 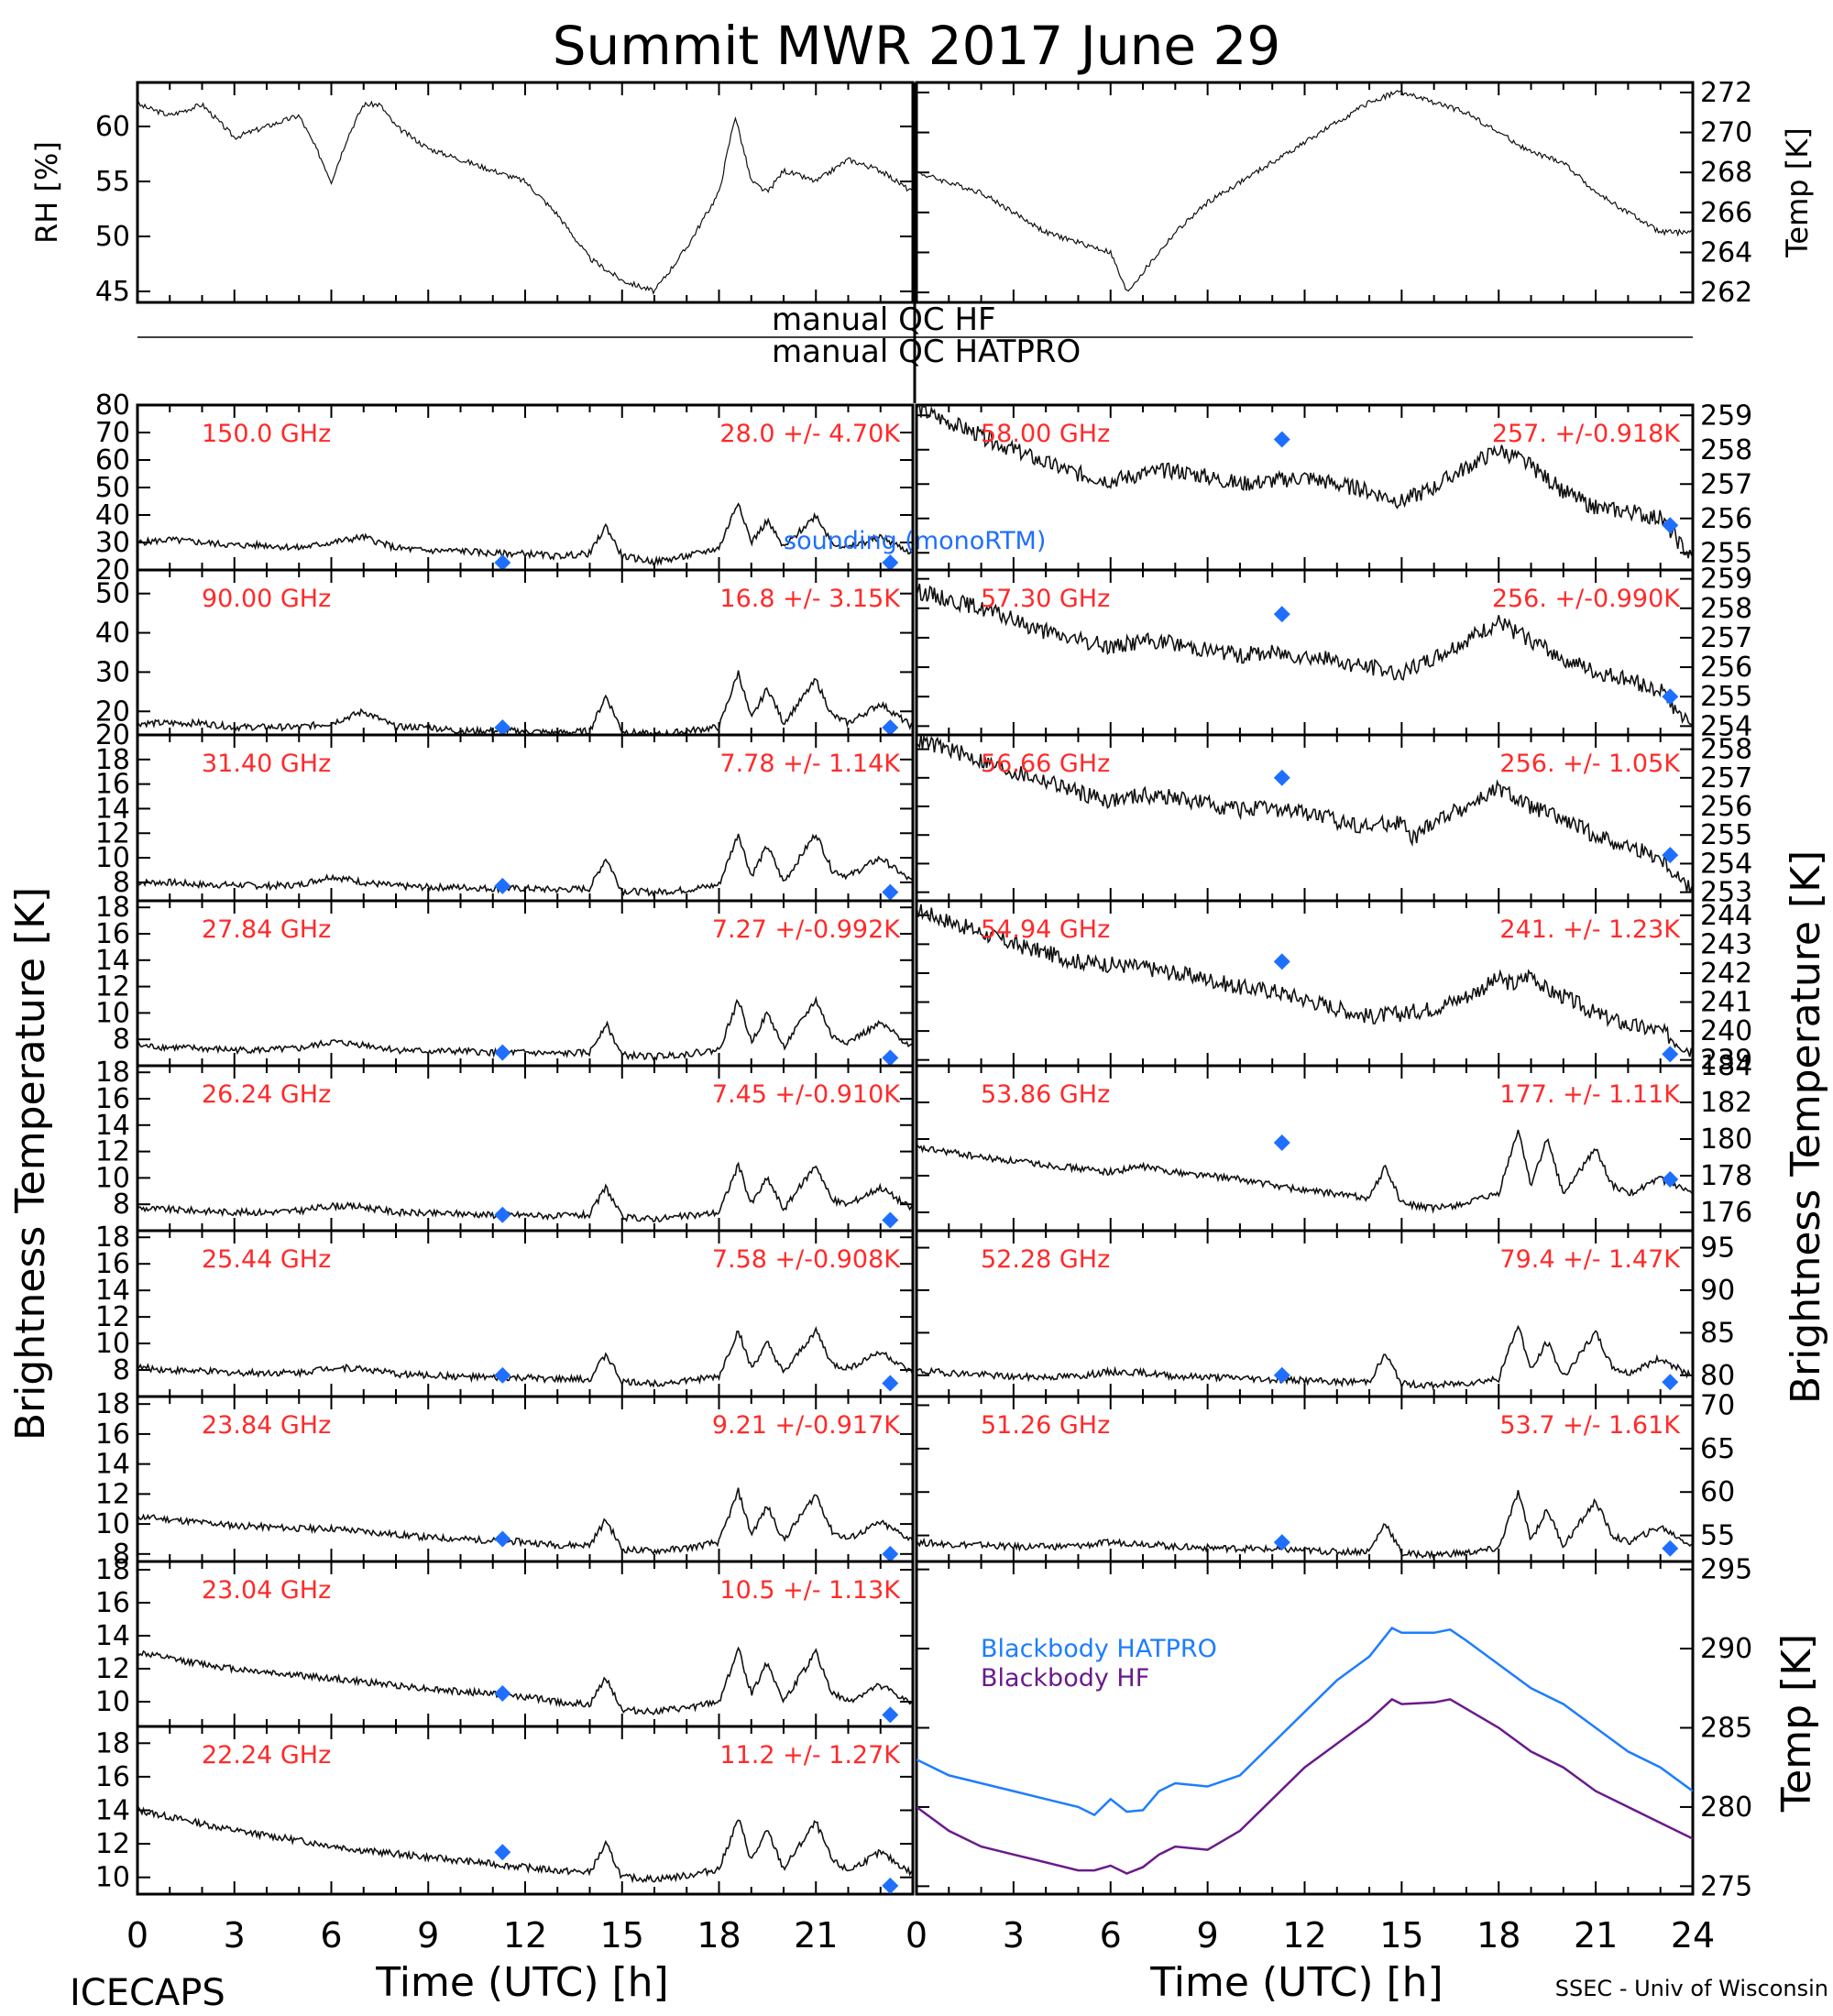 I want to click on x-axis-label-right: Time (UTC) [h], so click(x=1296, y=1982).